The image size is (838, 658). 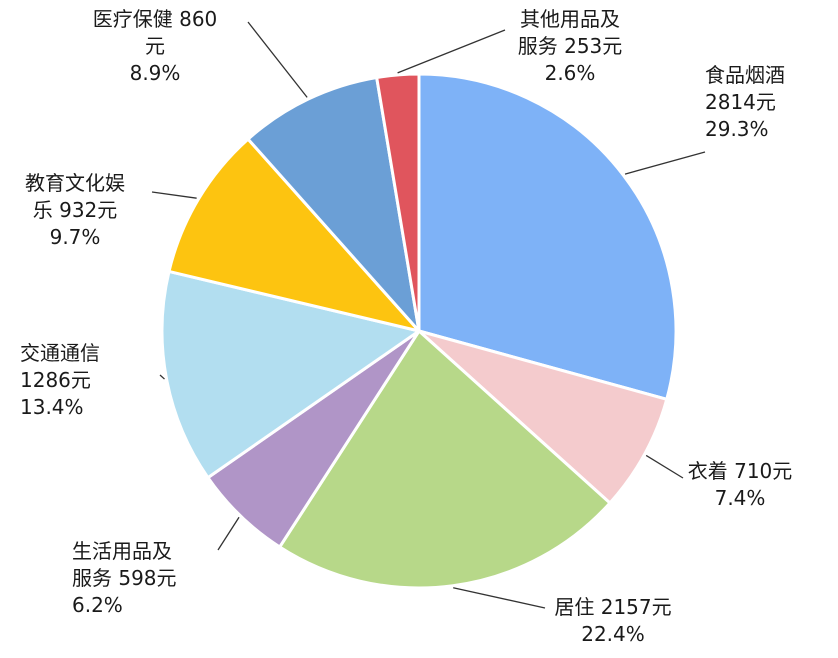 I want to click on pie-slice-education, so click(x=294, y=235).